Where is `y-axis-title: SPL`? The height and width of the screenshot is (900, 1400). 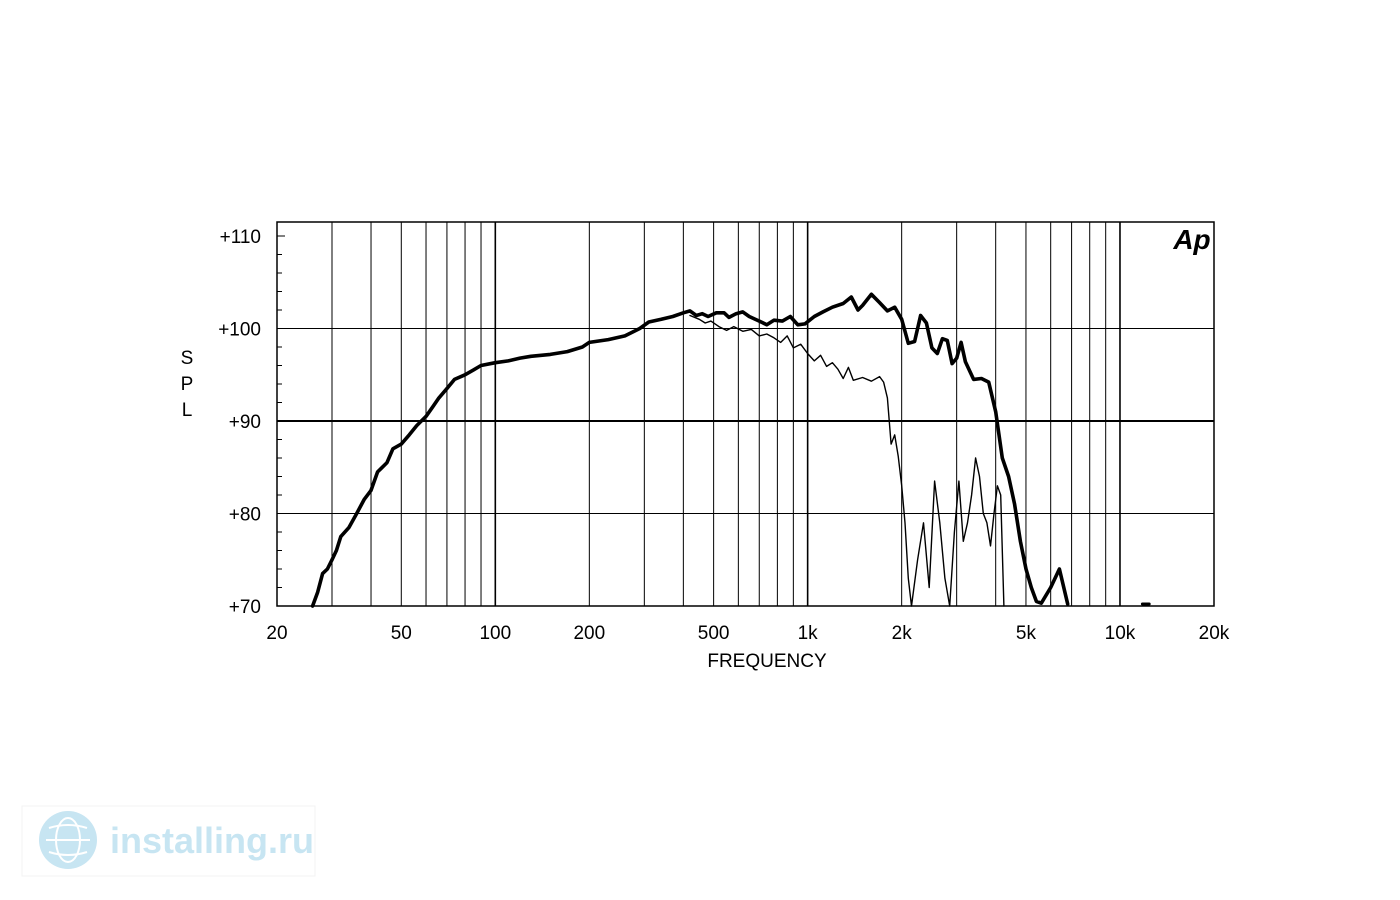
y-axis-title: SPL is located at coordinates (187, 384).